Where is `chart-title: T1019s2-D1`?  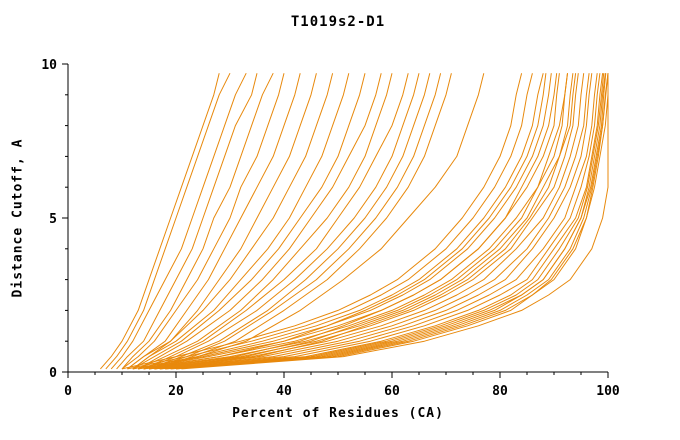 chart-title: T1019s2-D1 is located at coordinates (338, 22).